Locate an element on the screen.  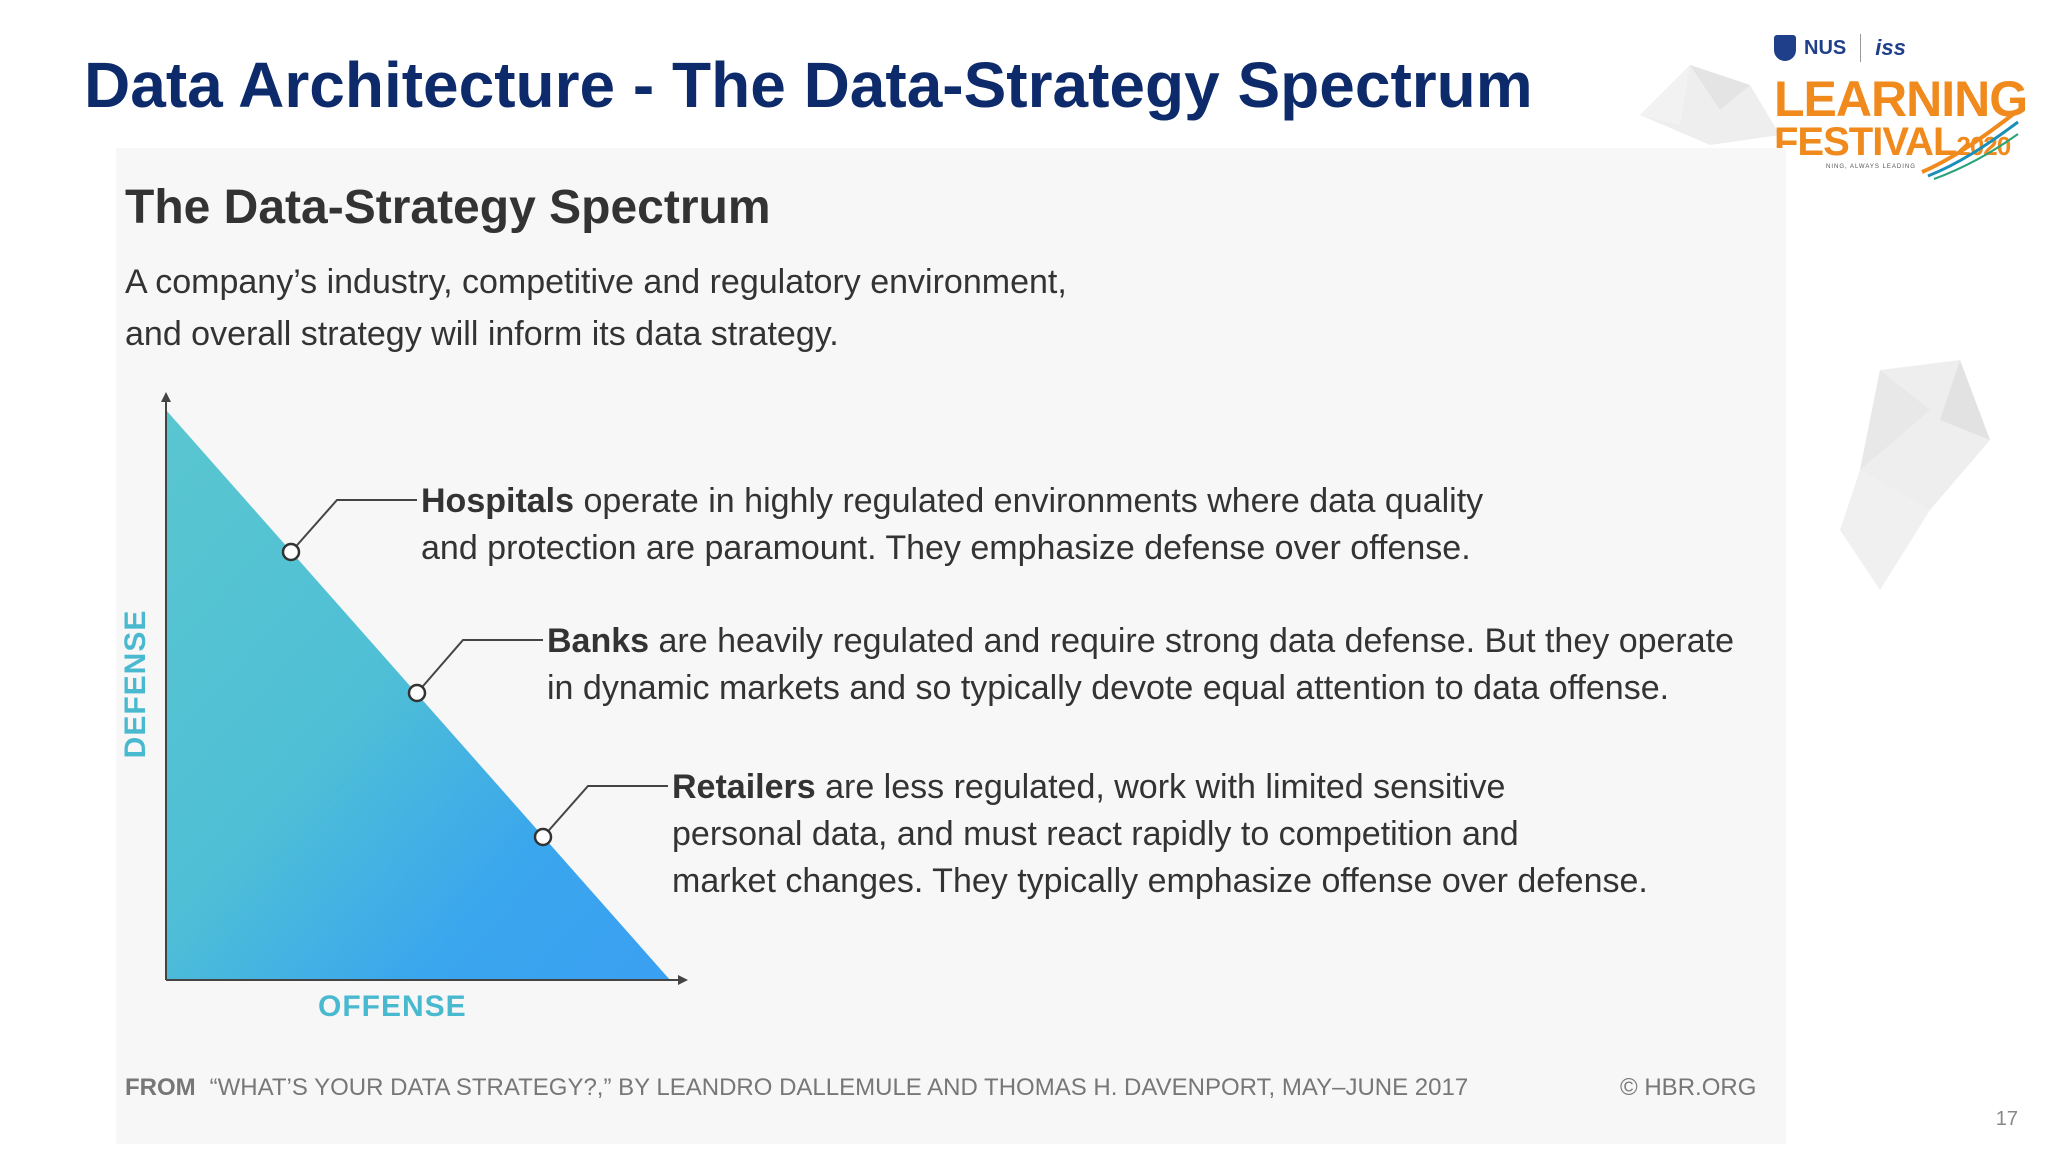
axis-offense-label: OFFENSE is located at coordinates (392, 1006).